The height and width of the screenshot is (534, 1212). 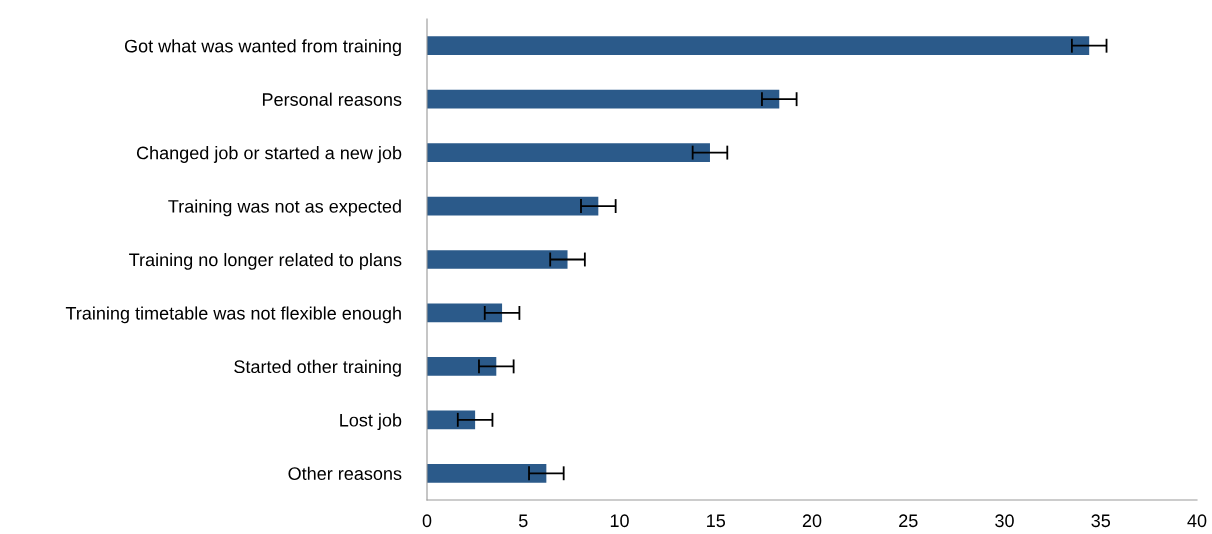 I want to click on x-tick-label: 15, so click(x=716, y=521).